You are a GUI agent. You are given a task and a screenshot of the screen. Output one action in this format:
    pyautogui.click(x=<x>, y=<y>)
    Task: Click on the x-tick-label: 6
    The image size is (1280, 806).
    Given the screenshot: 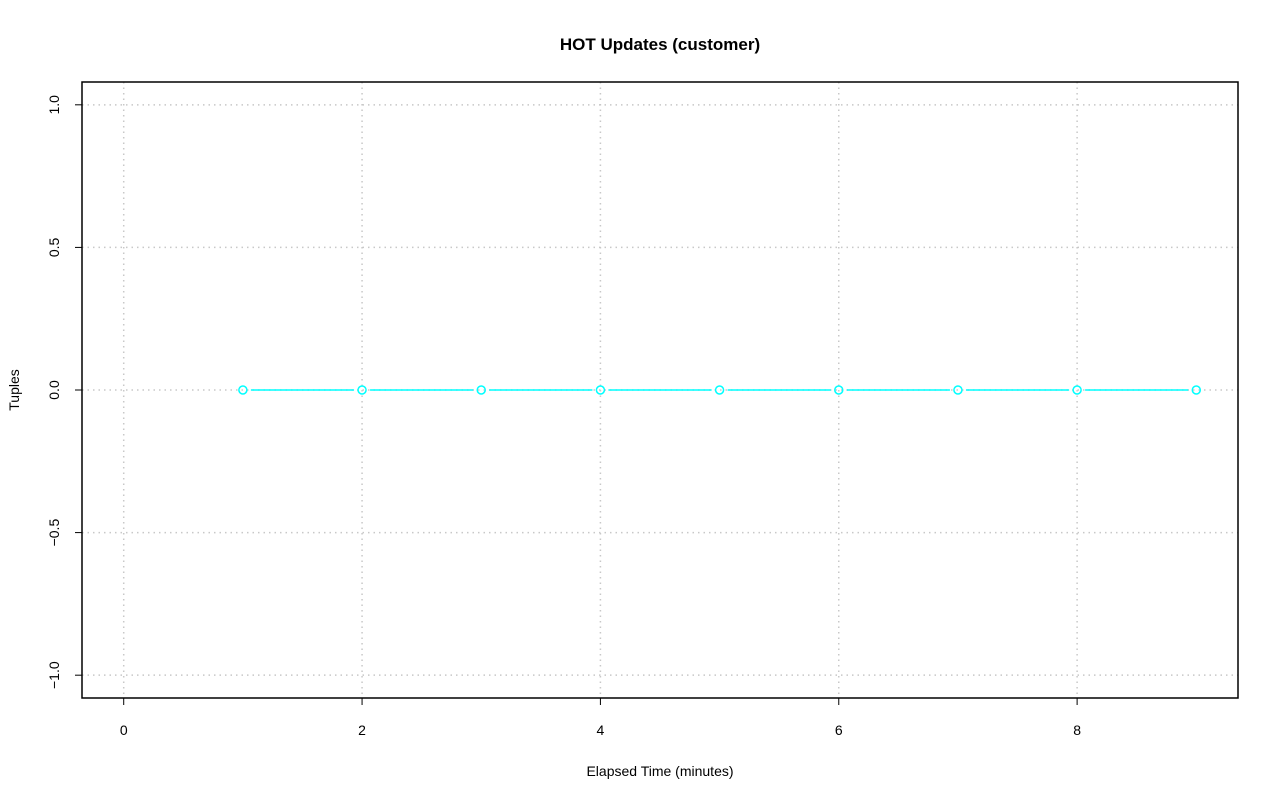 What is the action you would take?
    pyautogui.click(x=839, y=730)
    